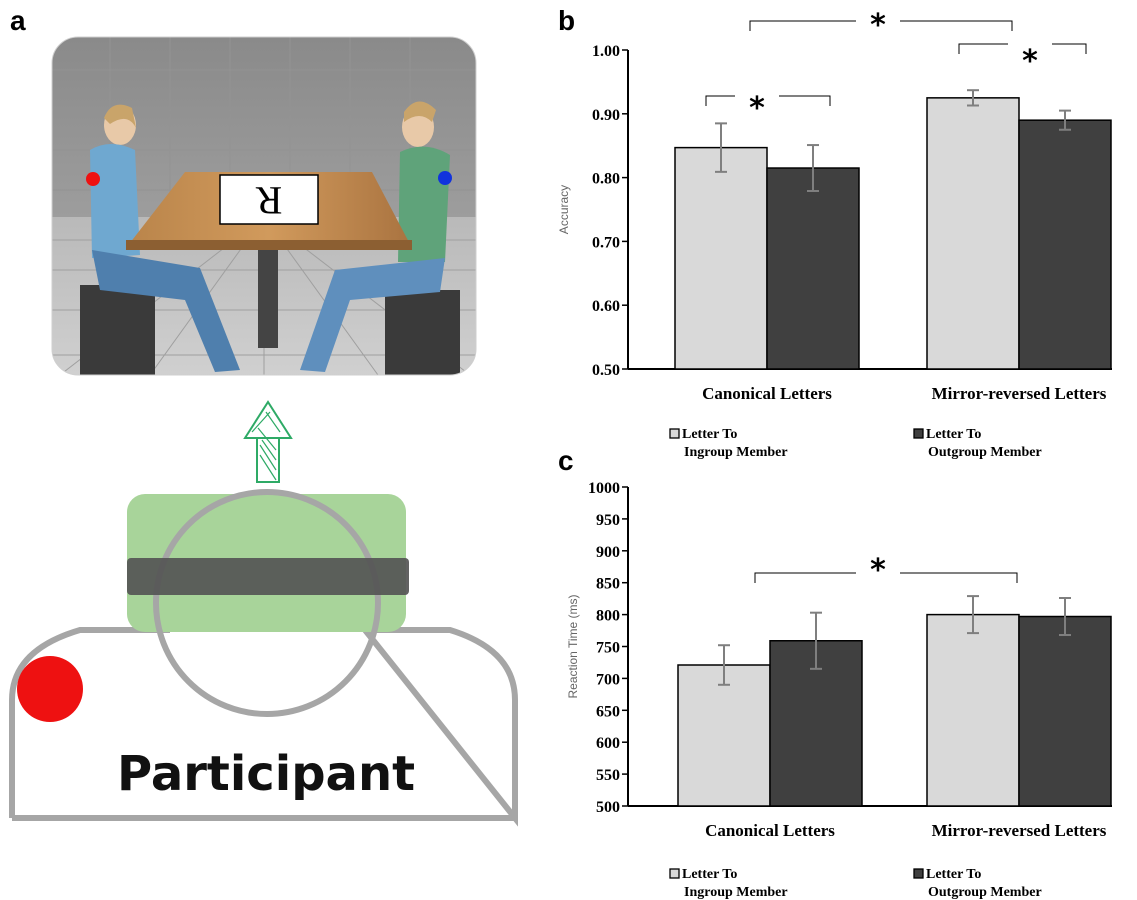  I want to click on red-marker-dot, so click(93, 179).